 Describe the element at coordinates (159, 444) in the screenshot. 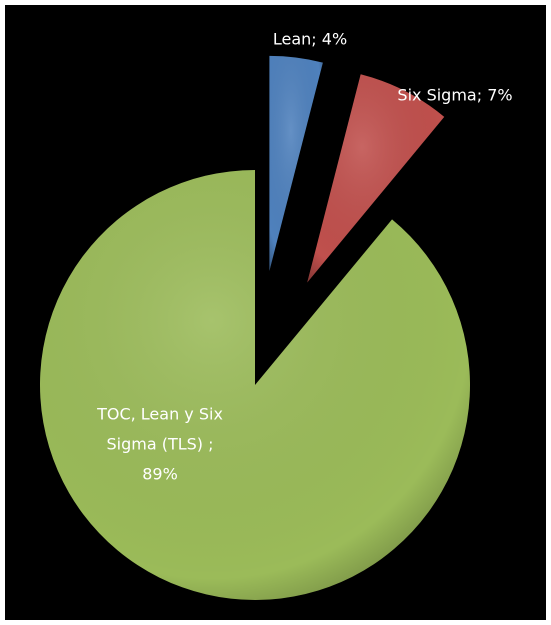

I see `data-label: Sigma (TLS) ;` at that location.